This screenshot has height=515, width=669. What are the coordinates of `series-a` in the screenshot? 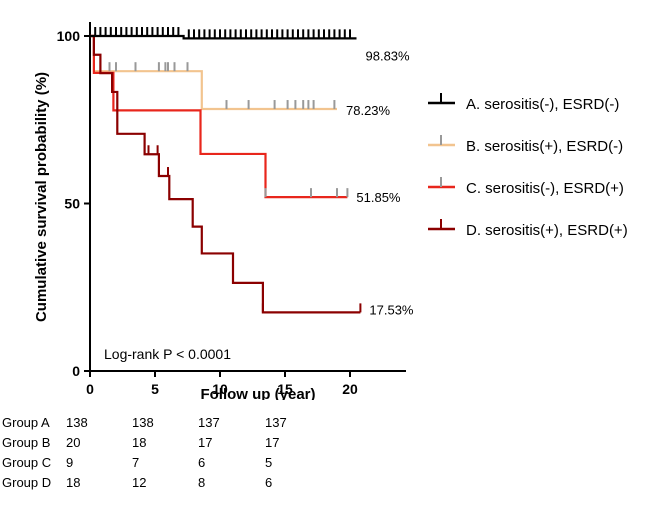 It's located at (223, 33).